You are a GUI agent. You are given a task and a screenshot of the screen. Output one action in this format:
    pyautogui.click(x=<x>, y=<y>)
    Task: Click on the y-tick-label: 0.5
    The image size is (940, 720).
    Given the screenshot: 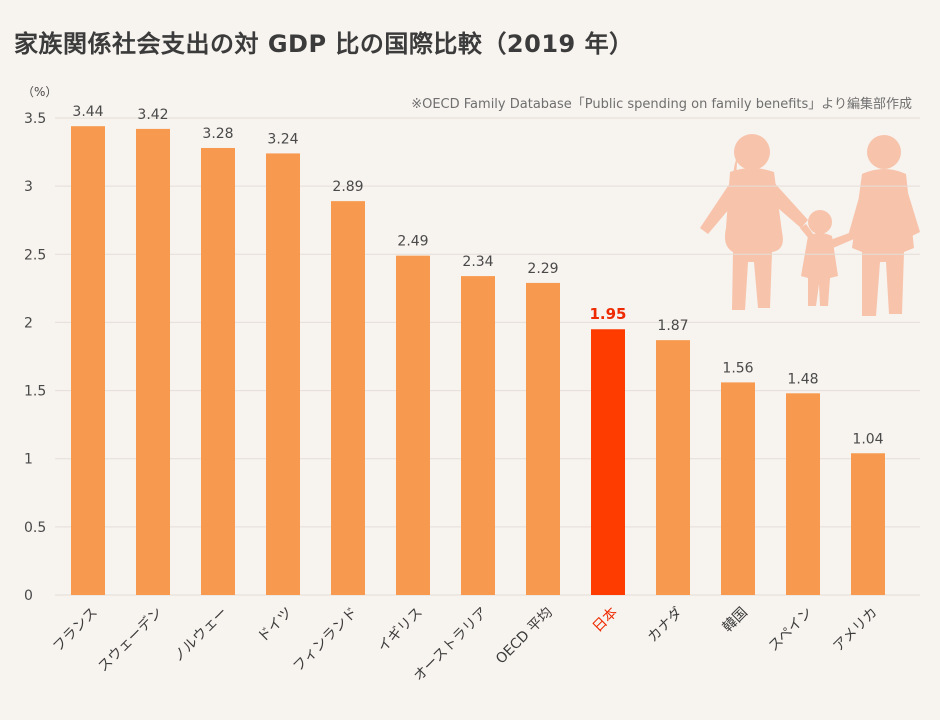 What is the action you would take?
    pyautogui.click(x=35, y=528)
    